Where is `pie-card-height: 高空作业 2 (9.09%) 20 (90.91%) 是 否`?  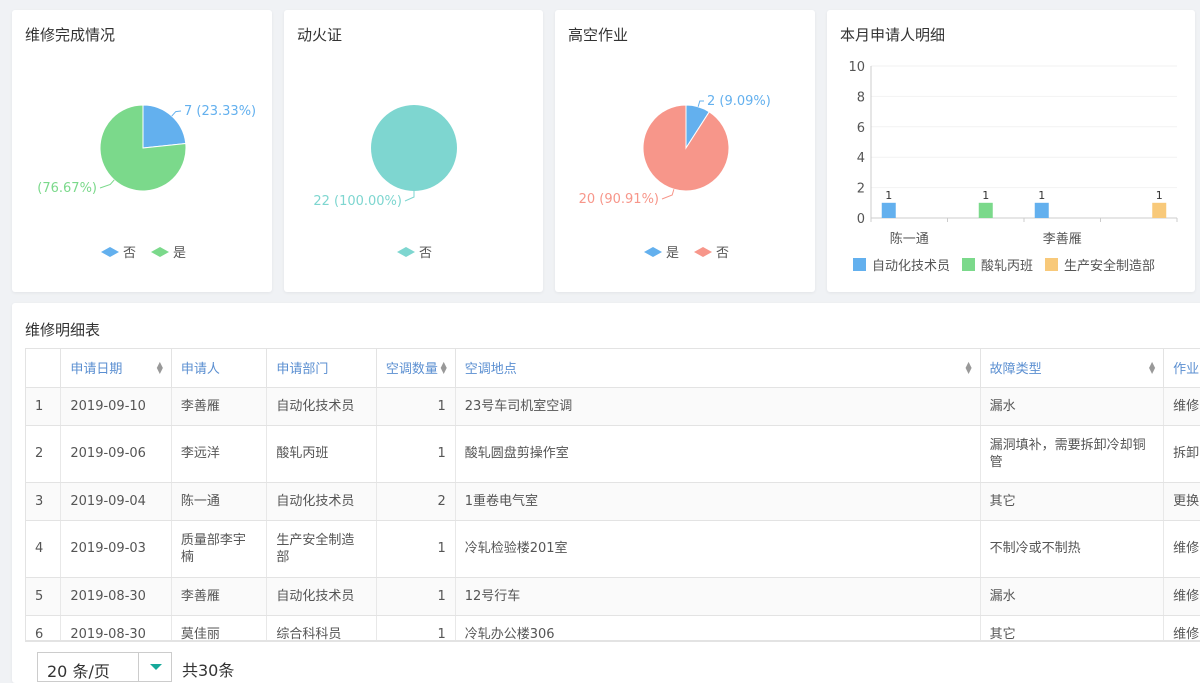 pie-card-height: 高空作业 2 (9.09%) 20 (90.91%) 是 否 is located at coordinates (685, 151).